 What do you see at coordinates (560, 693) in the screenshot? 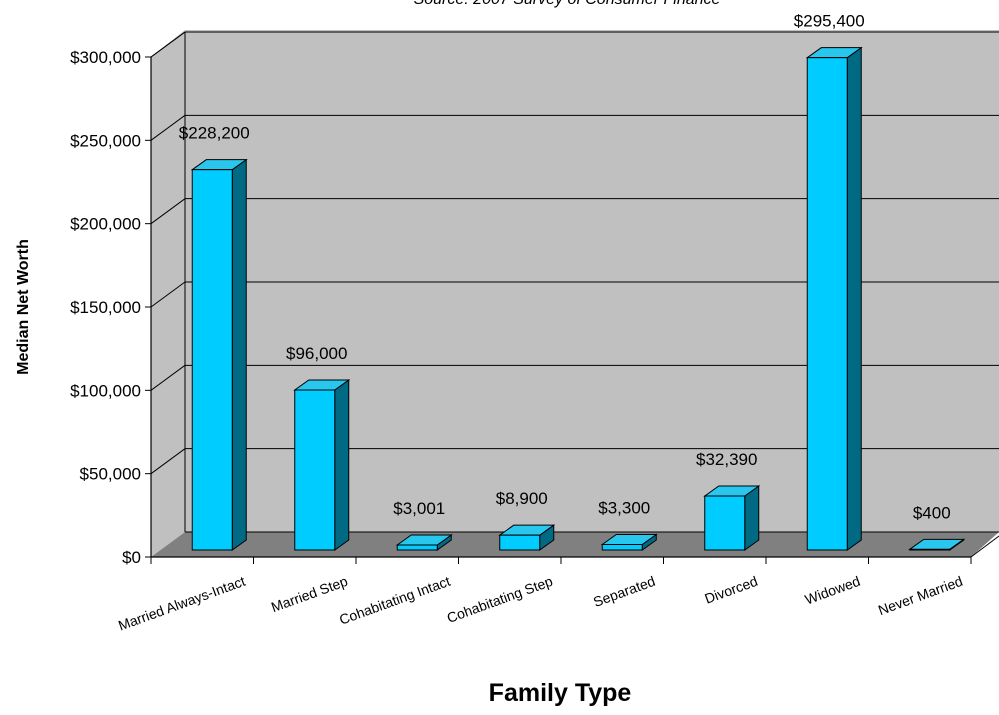
I see `x-axis-title: Family Type` at bounding box center [560, 693].